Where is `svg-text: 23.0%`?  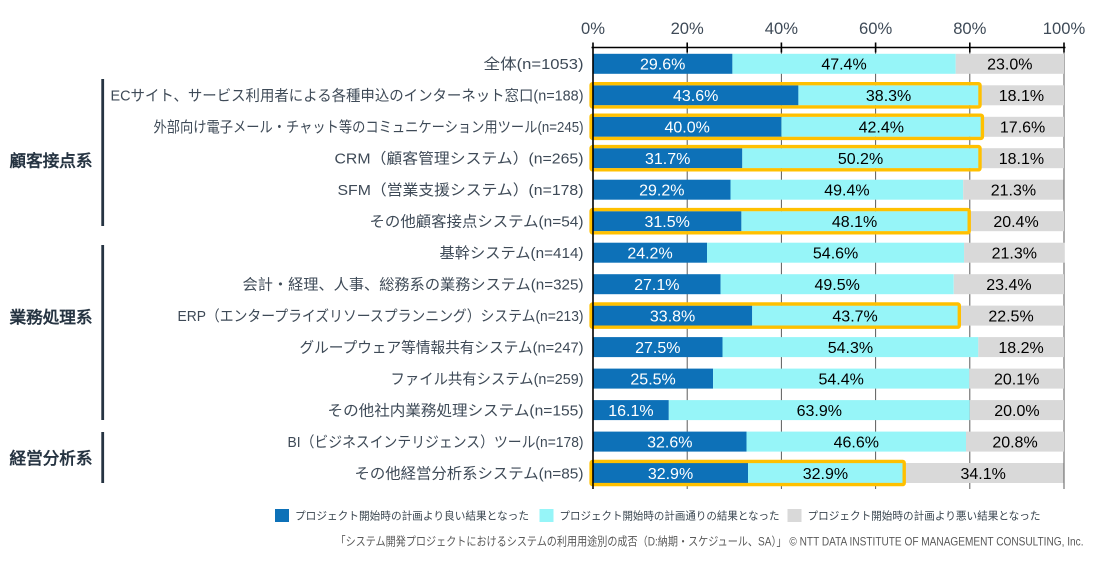
svg-text: 23.0% is located at coordinates (1009, 65).